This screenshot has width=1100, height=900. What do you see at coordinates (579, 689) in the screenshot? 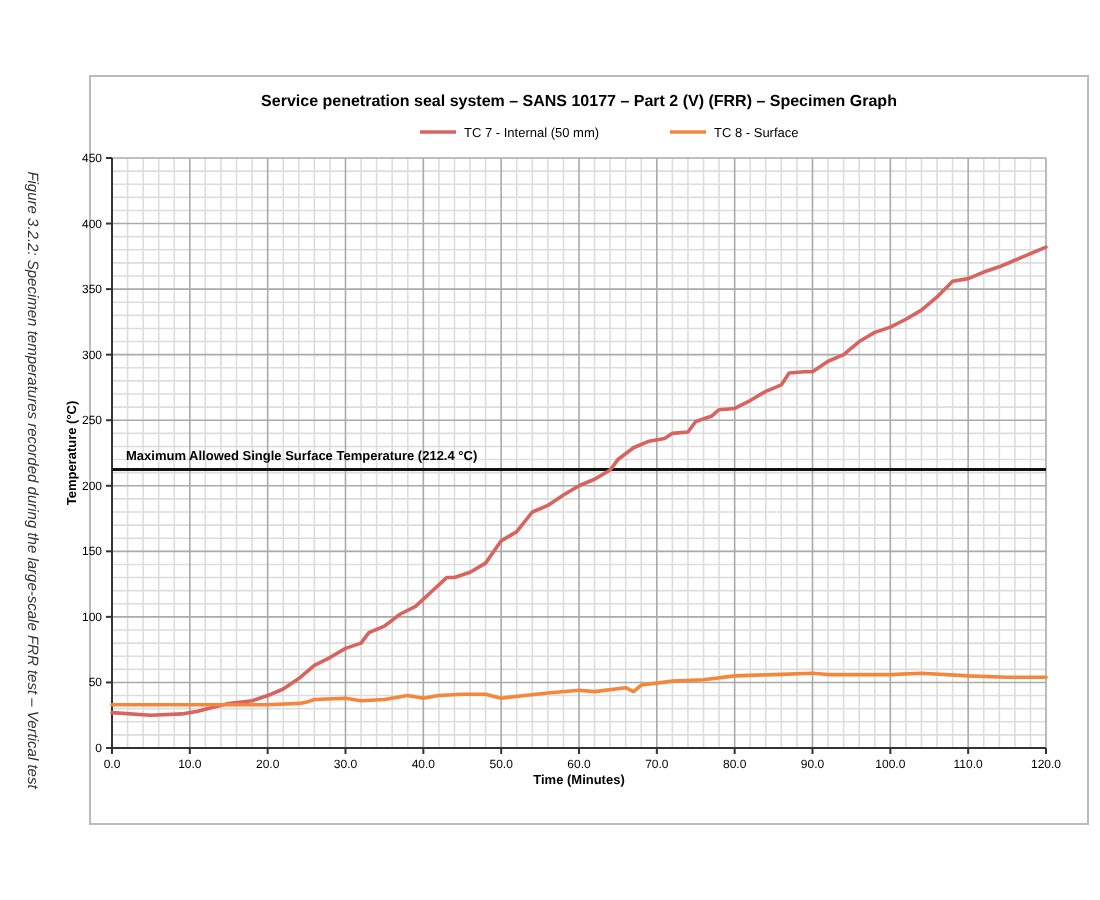
I see `line-series` at bounding box center [579, 689].